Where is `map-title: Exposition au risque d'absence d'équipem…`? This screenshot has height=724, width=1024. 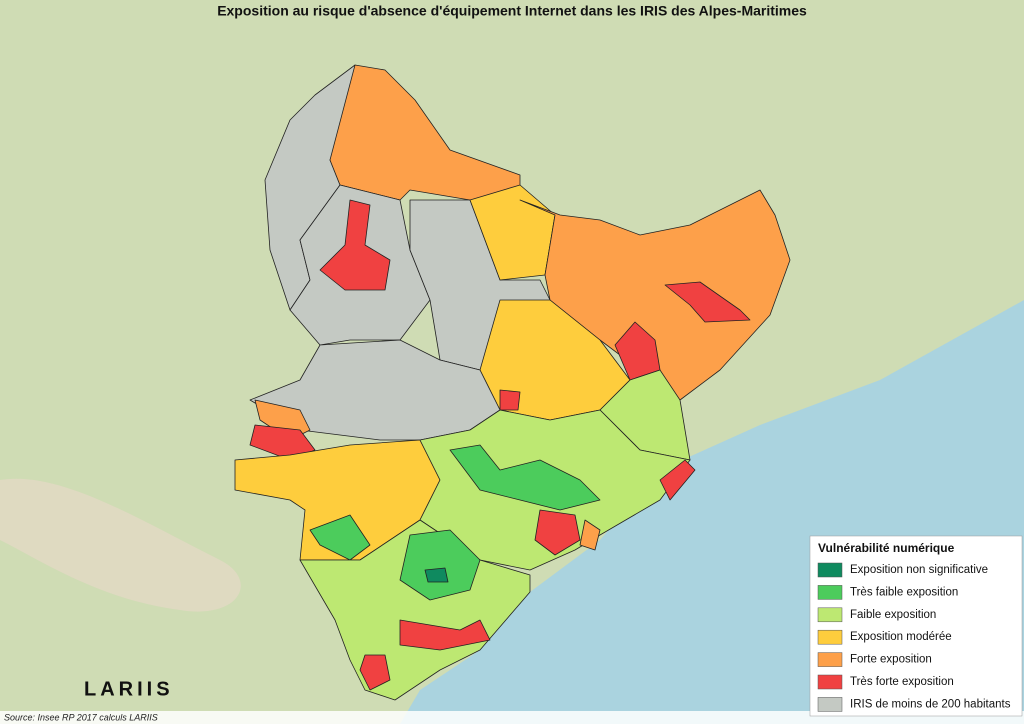 map-title: Exposition au risque d'absence d'équipem… is located at coordinates (512, 11).